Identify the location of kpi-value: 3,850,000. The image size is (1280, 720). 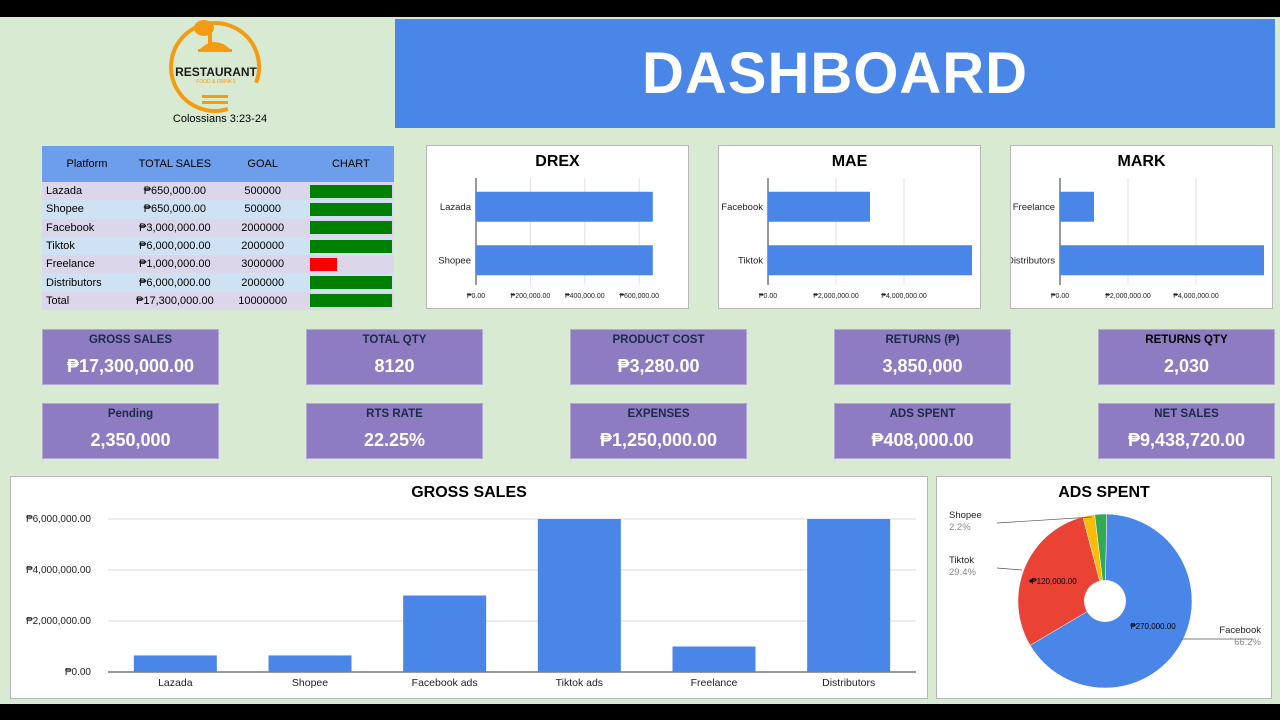
(922, 366).